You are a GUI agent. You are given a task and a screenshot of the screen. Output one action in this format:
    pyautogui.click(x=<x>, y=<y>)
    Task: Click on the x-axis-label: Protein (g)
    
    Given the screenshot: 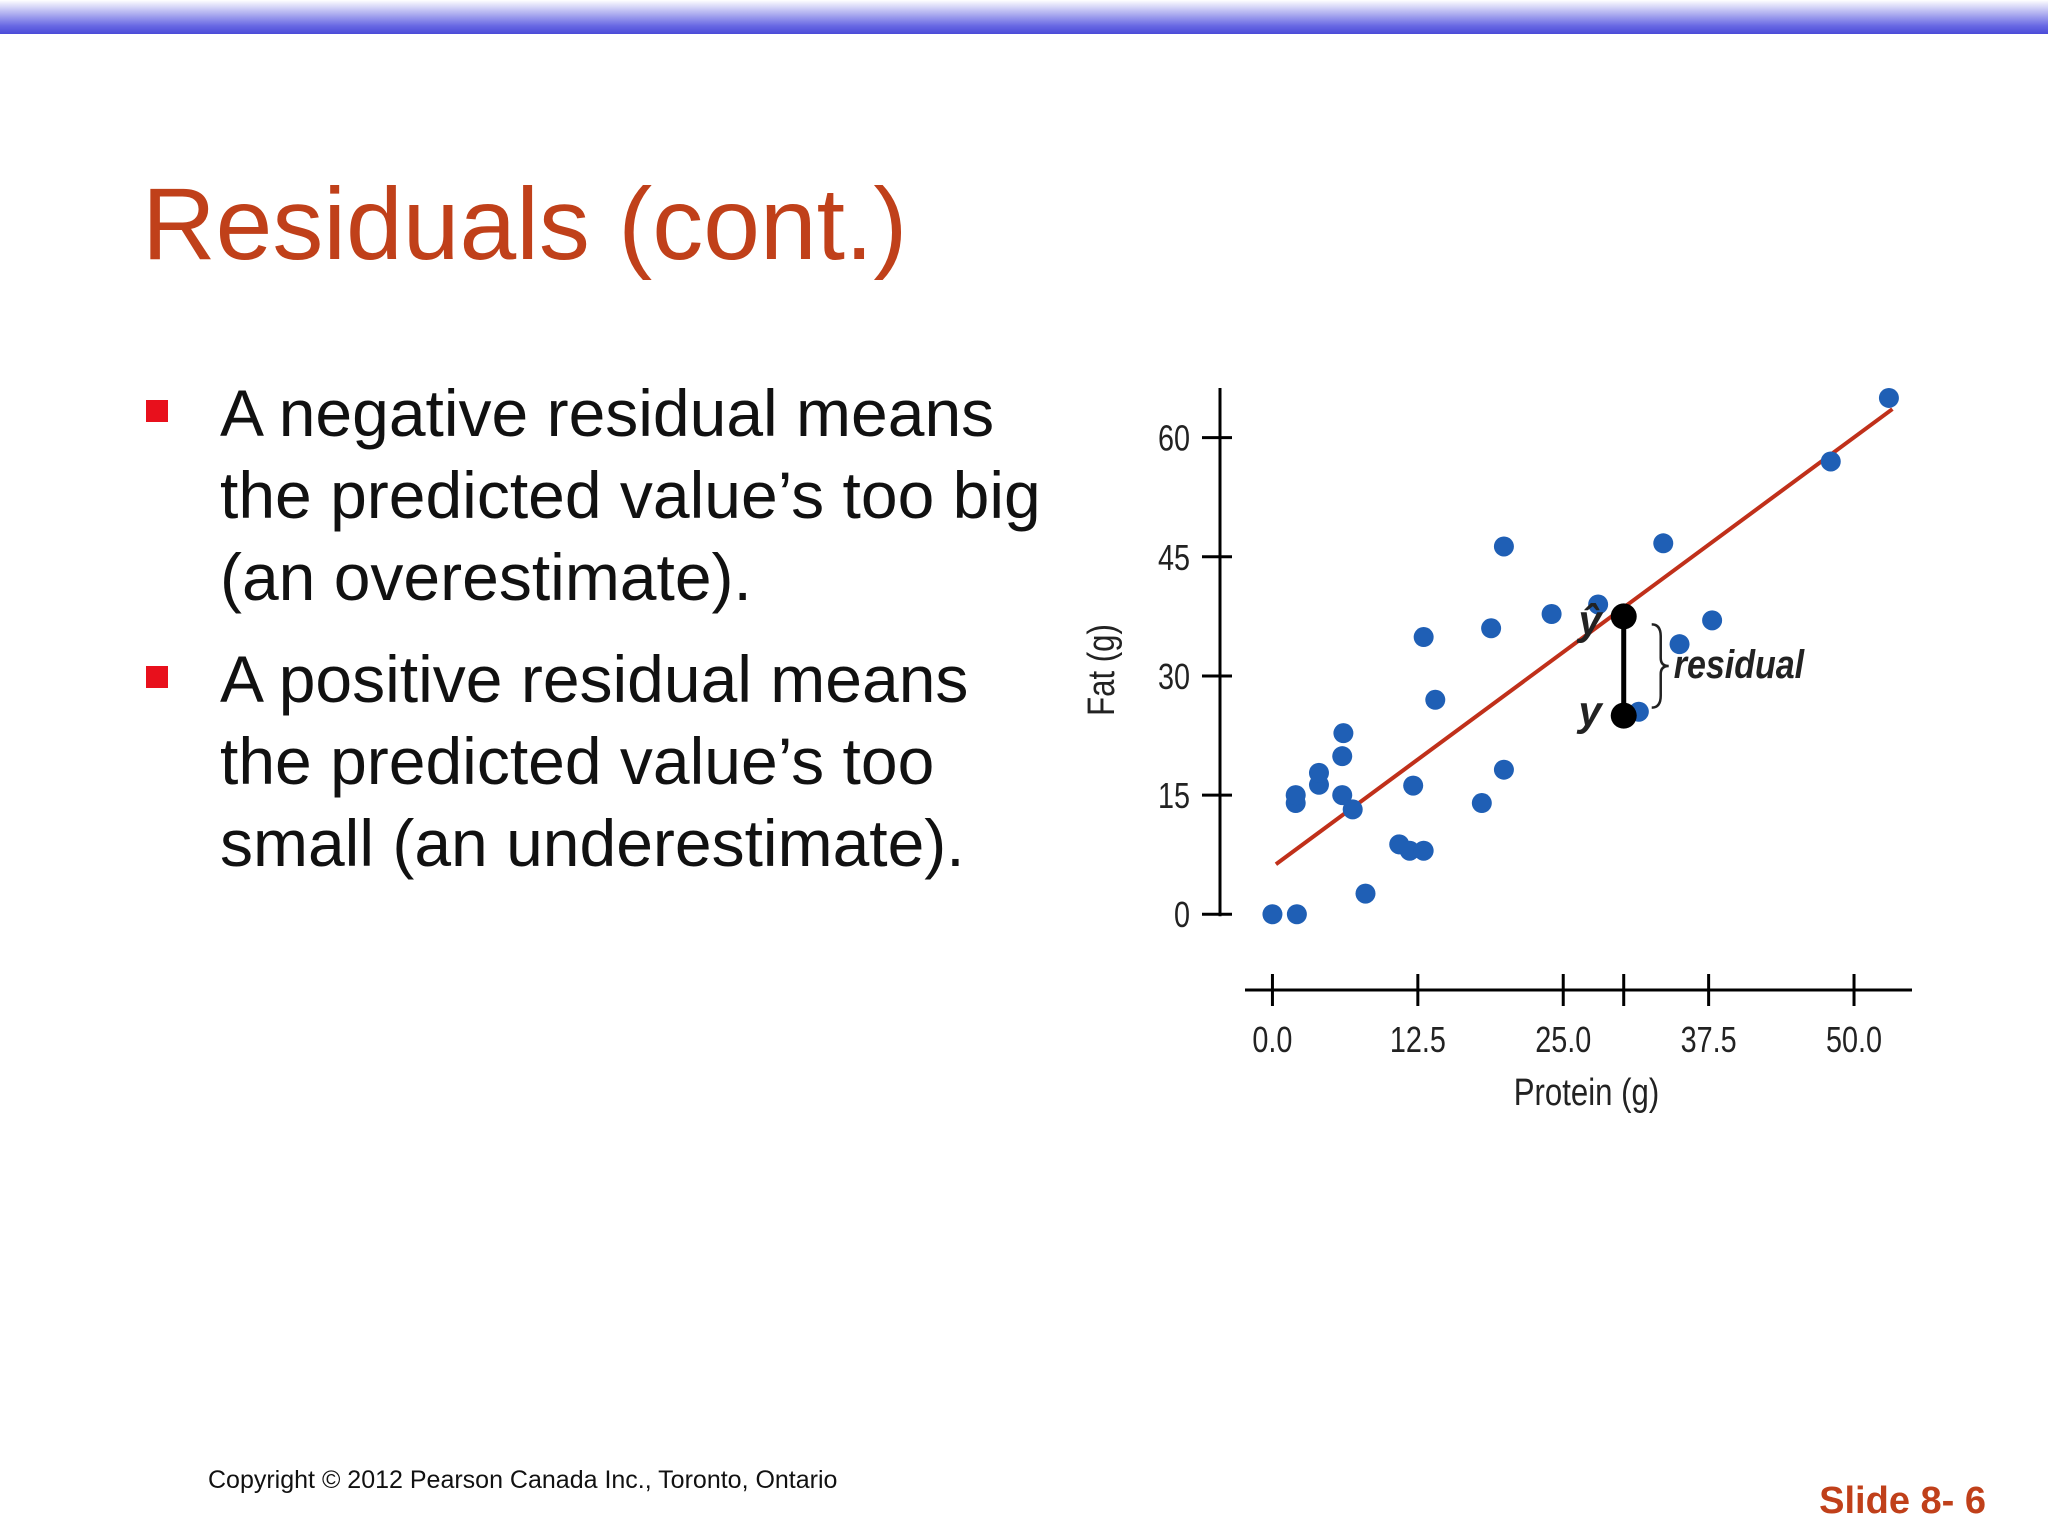 What is the action you would take?
    pyautogui.click(x=1586, y=1093)
    